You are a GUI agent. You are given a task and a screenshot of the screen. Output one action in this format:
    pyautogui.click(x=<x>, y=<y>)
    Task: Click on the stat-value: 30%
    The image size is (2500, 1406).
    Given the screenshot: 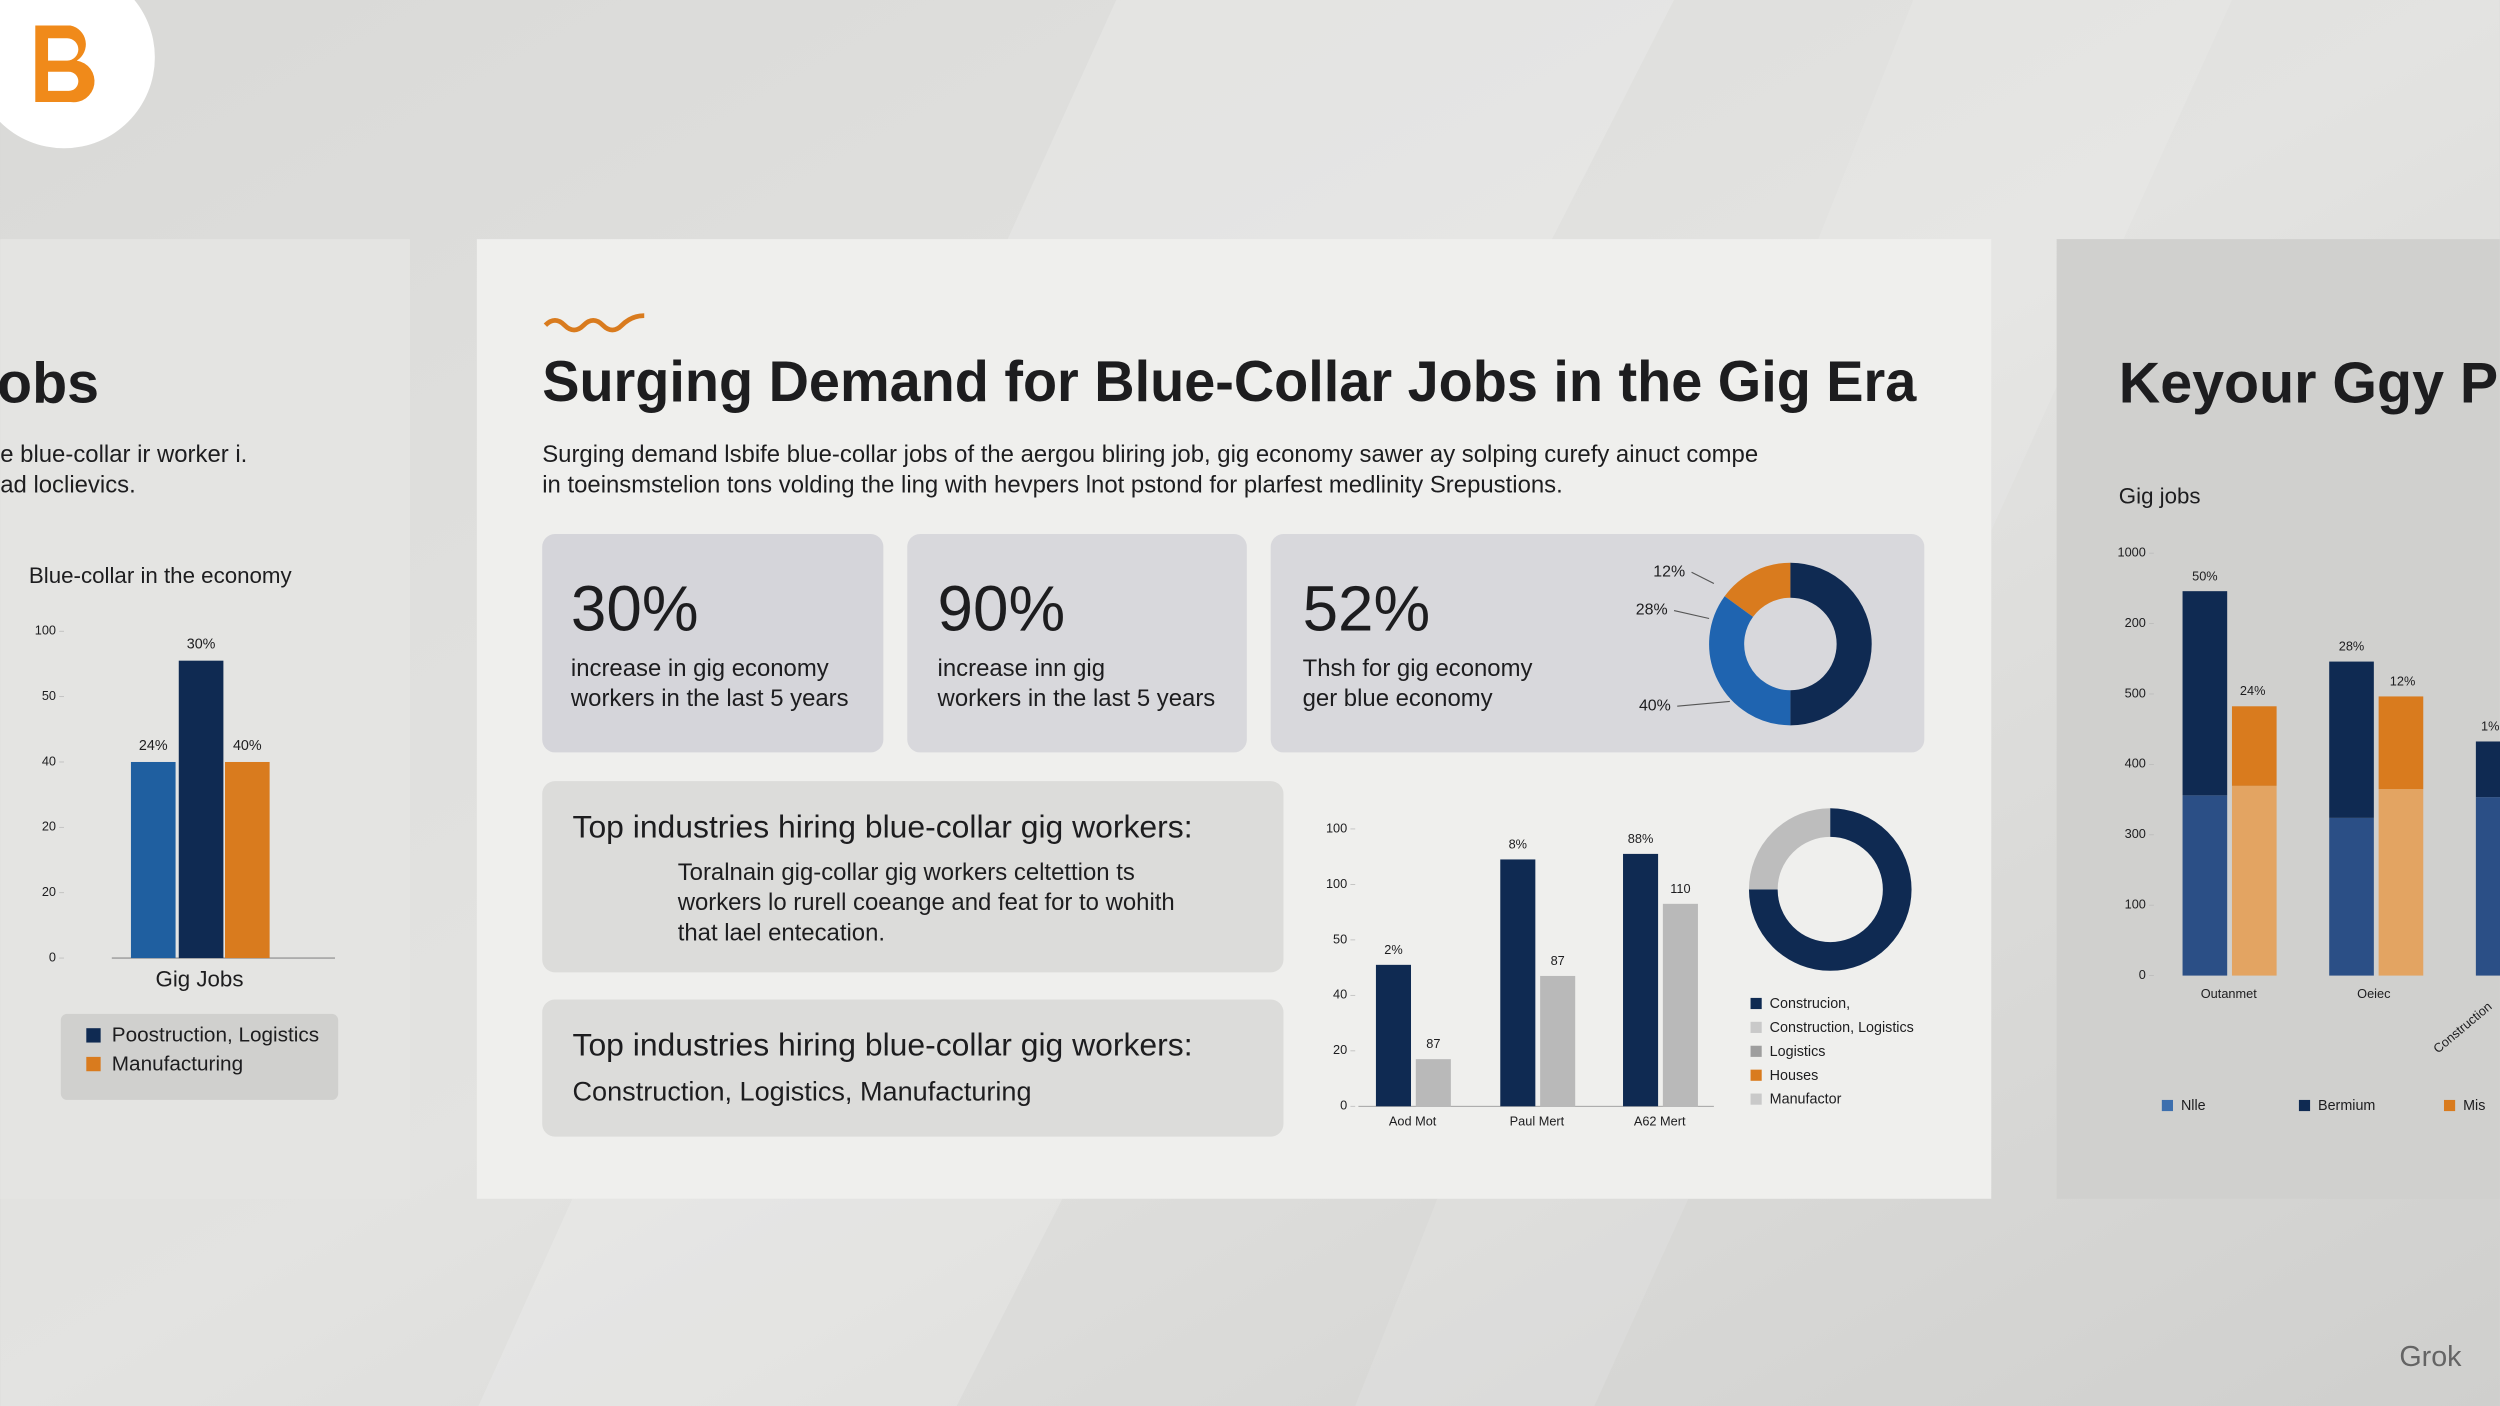 What is the action you would take?
    pyautogui.click(x=635, y=609)
    